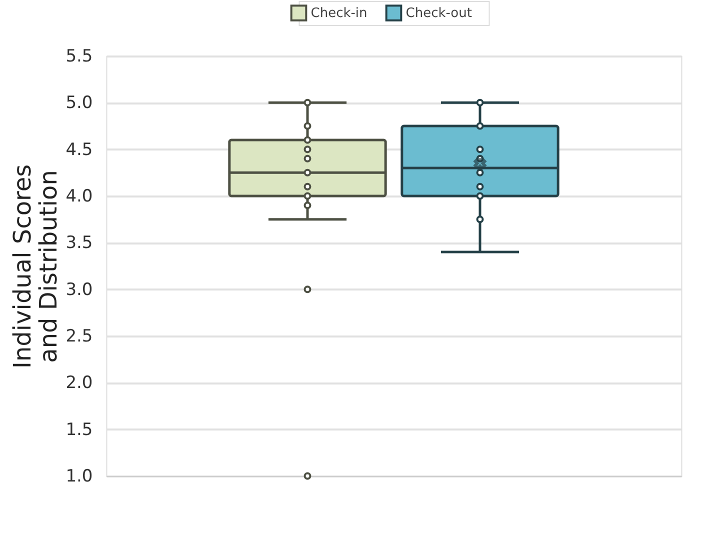 The height and width of the screenshot is (539, 719). What do you see at coordinates (79, 336) in the screenshot?
I see `y-tick-label: 2.5` at bounding box center [79, 336].